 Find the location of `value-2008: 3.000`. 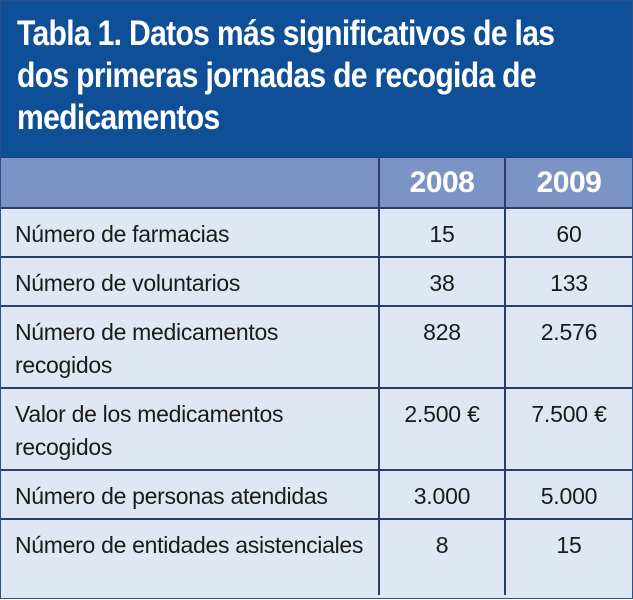

value-2008: 3.000 is located at coordinates (442, 496).